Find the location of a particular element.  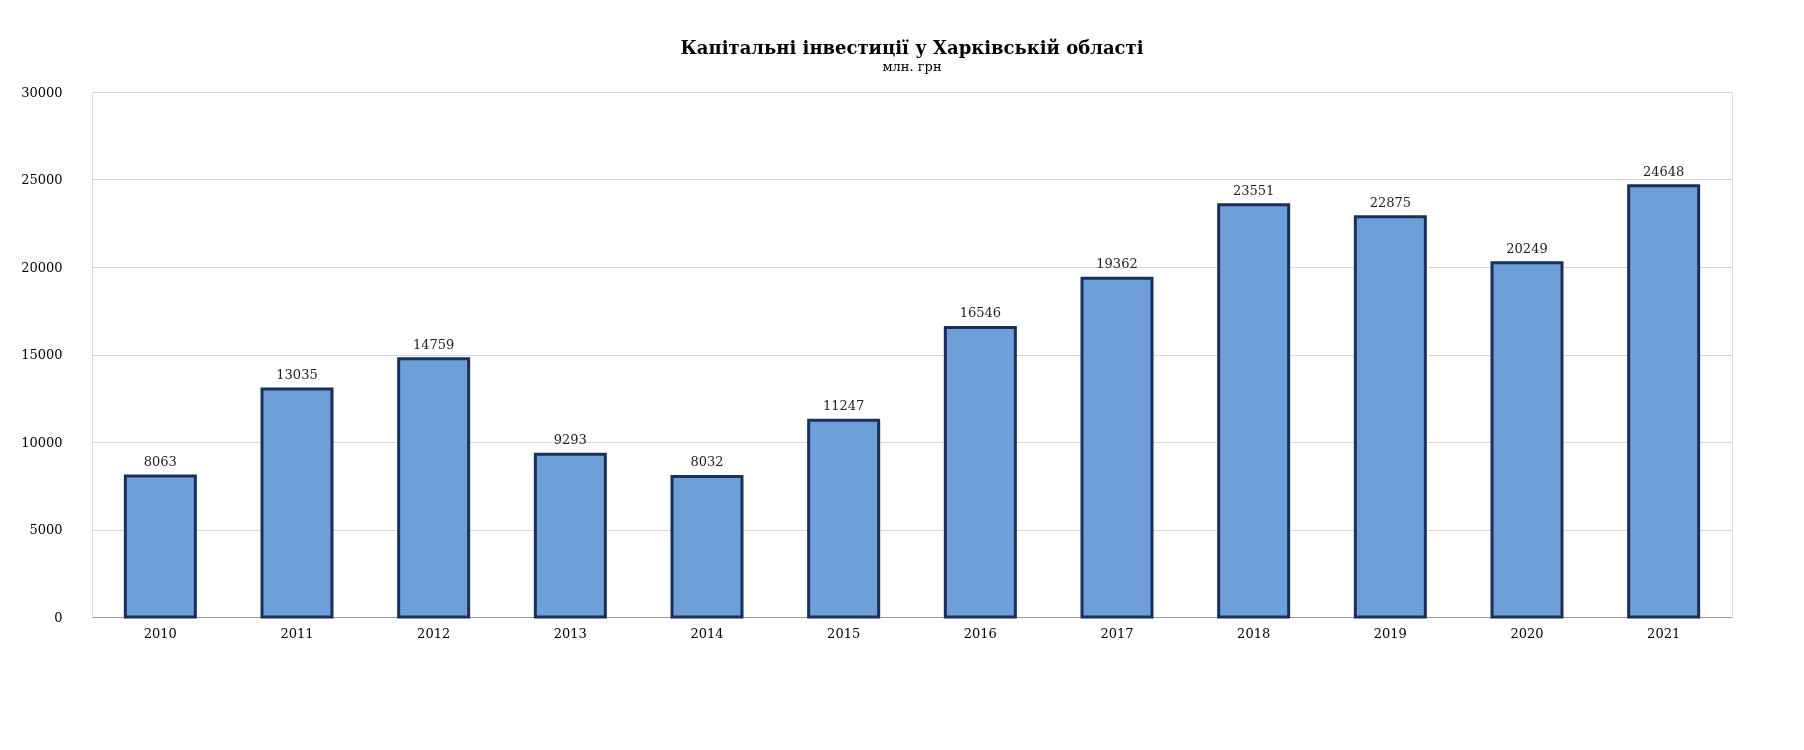

data-label: 23551 is located at coordinates (1253, 190).